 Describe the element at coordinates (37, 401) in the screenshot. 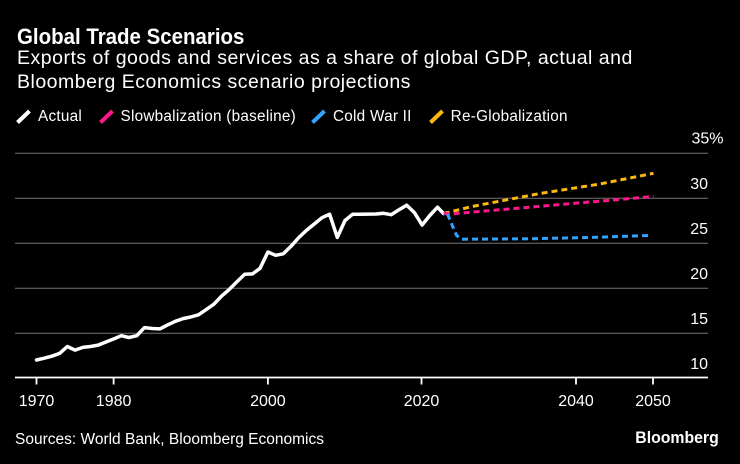

I see `svg-text: 1970` at that location.